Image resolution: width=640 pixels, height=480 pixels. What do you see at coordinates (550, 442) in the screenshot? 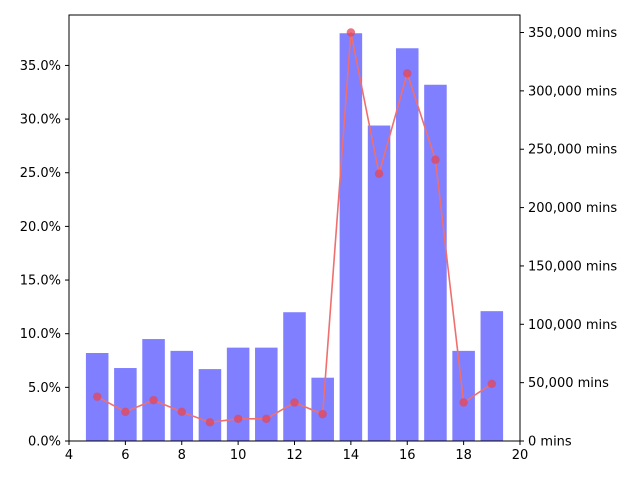
I see `y-right-tick-label: 0 mins` at bounding box center [550, 442].